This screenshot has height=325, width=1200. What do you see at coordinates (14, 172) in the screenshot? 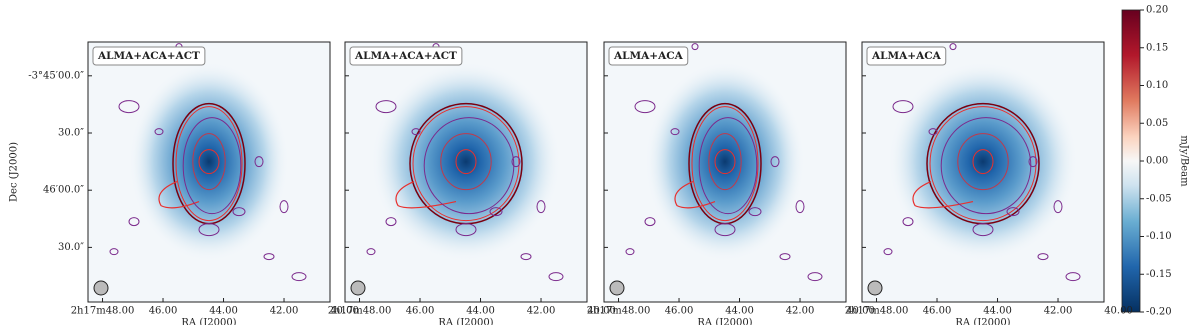
I see `y-axis-label: Dec (J2000)` at bounding box center [14, 172].